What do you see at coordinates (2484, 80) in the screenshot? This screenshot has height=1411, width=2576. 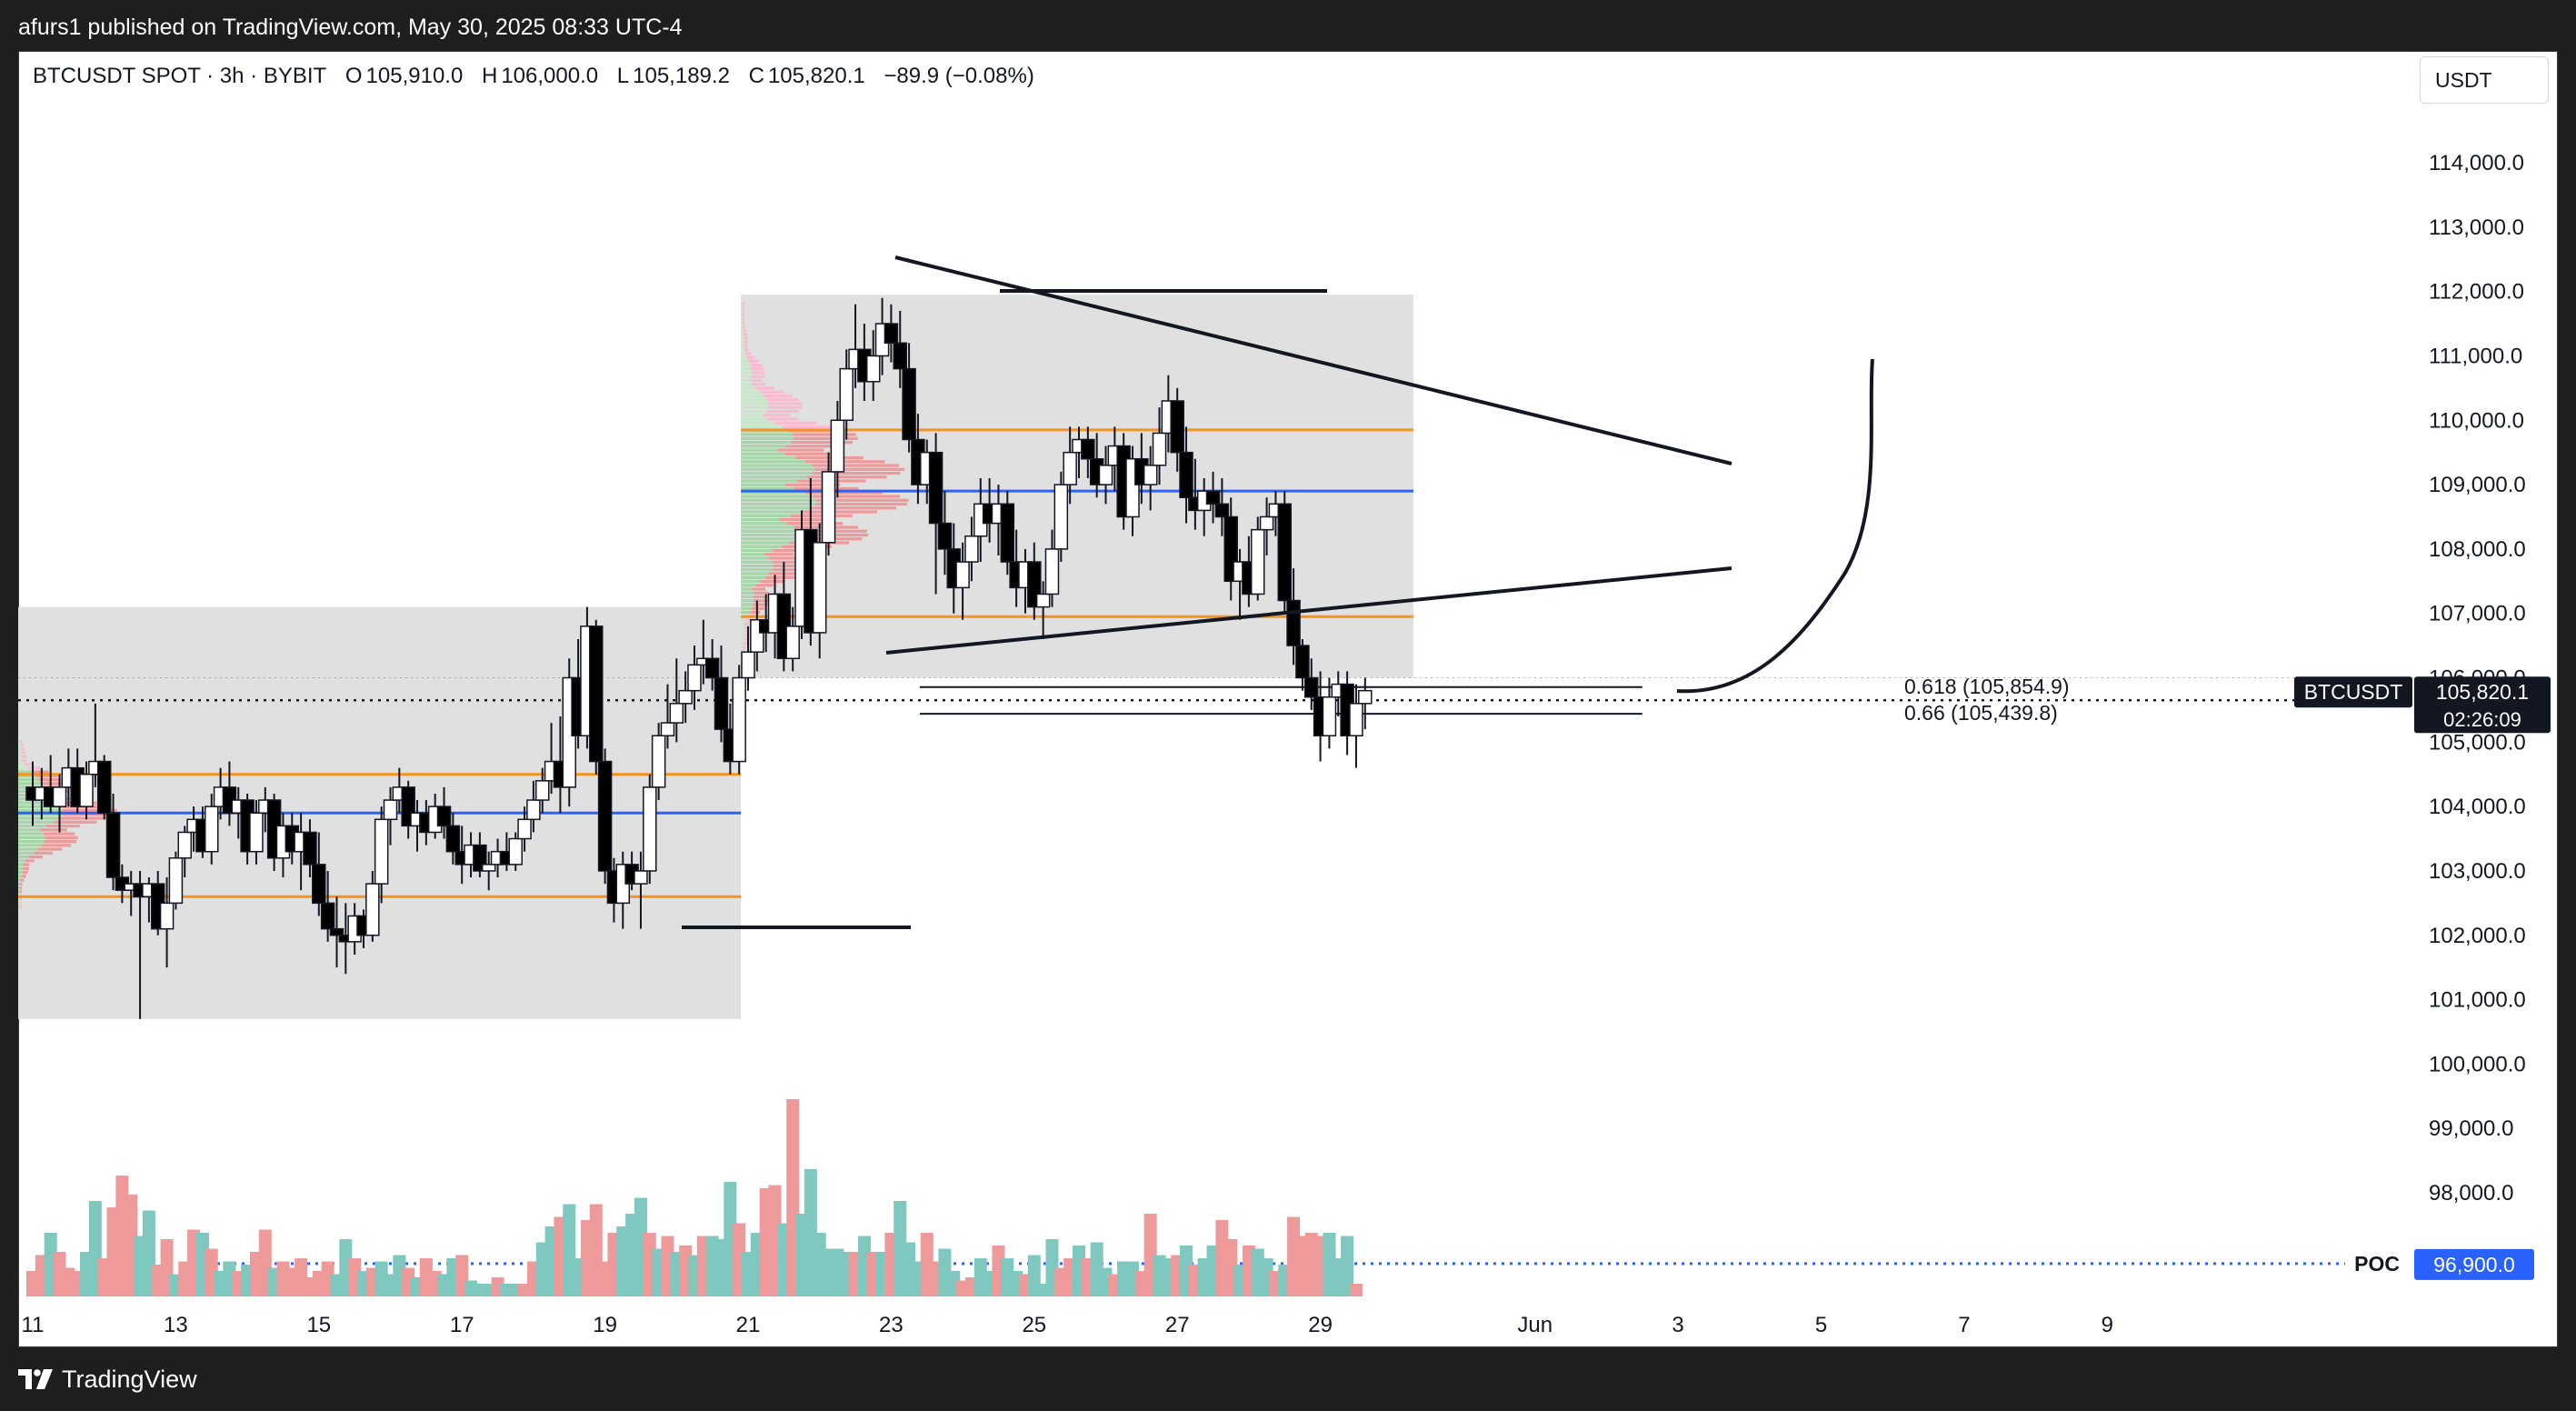 I see `currency-button: USDT` at bounding box center [2484, 80].